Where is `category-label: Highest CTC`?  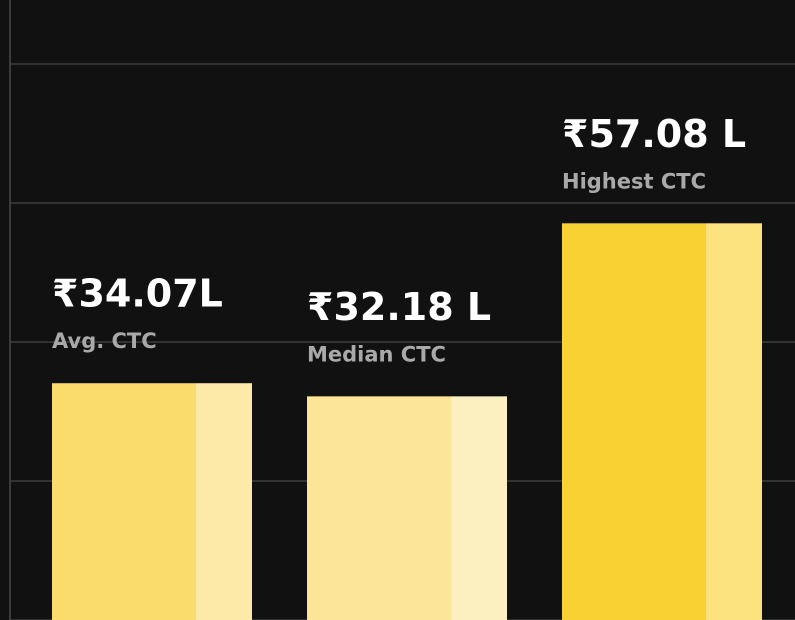 category-label: Highest CTC is located at coordinates (634, 181).